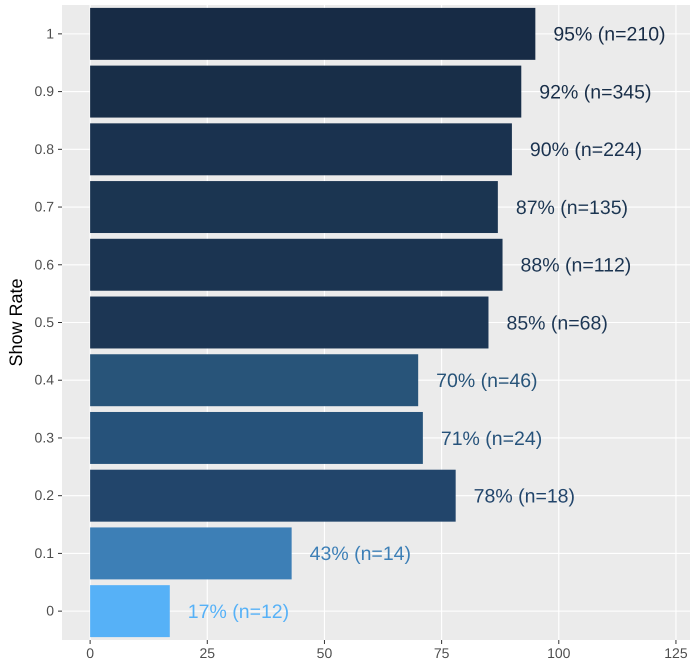 The image size is (697, 665). I want to click on y-tick-label: 0.6, so click(44, 264).